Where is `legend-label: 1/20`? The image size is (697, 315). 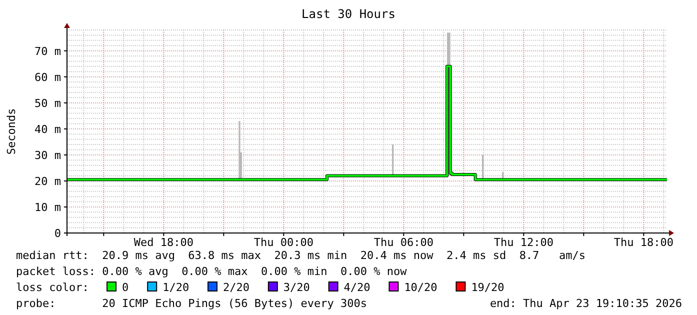
legend-label: 1/20 is located at coordinates (176, 287).